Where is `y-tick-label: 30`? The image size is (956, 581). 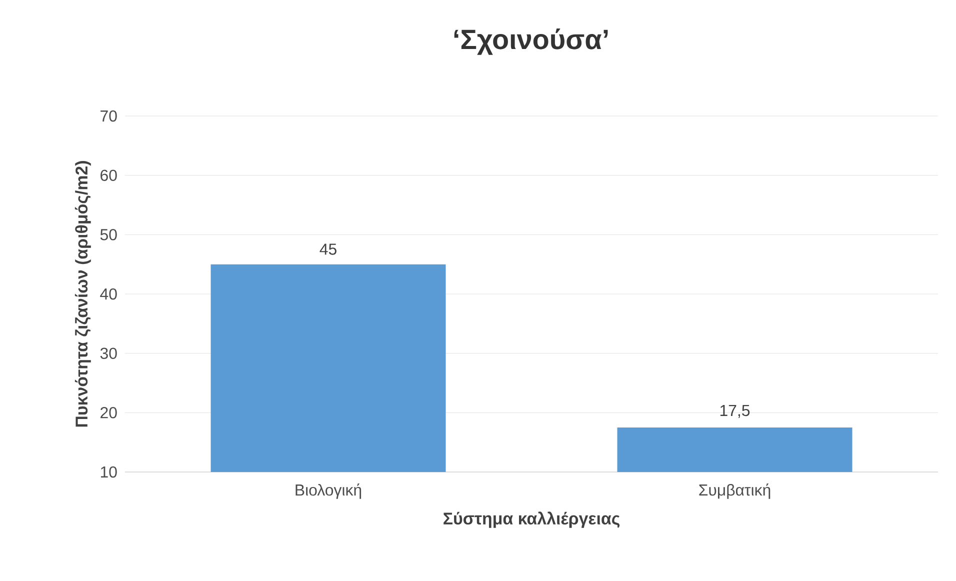
y-tick-label: 30 is located at coordinates (108, 353).